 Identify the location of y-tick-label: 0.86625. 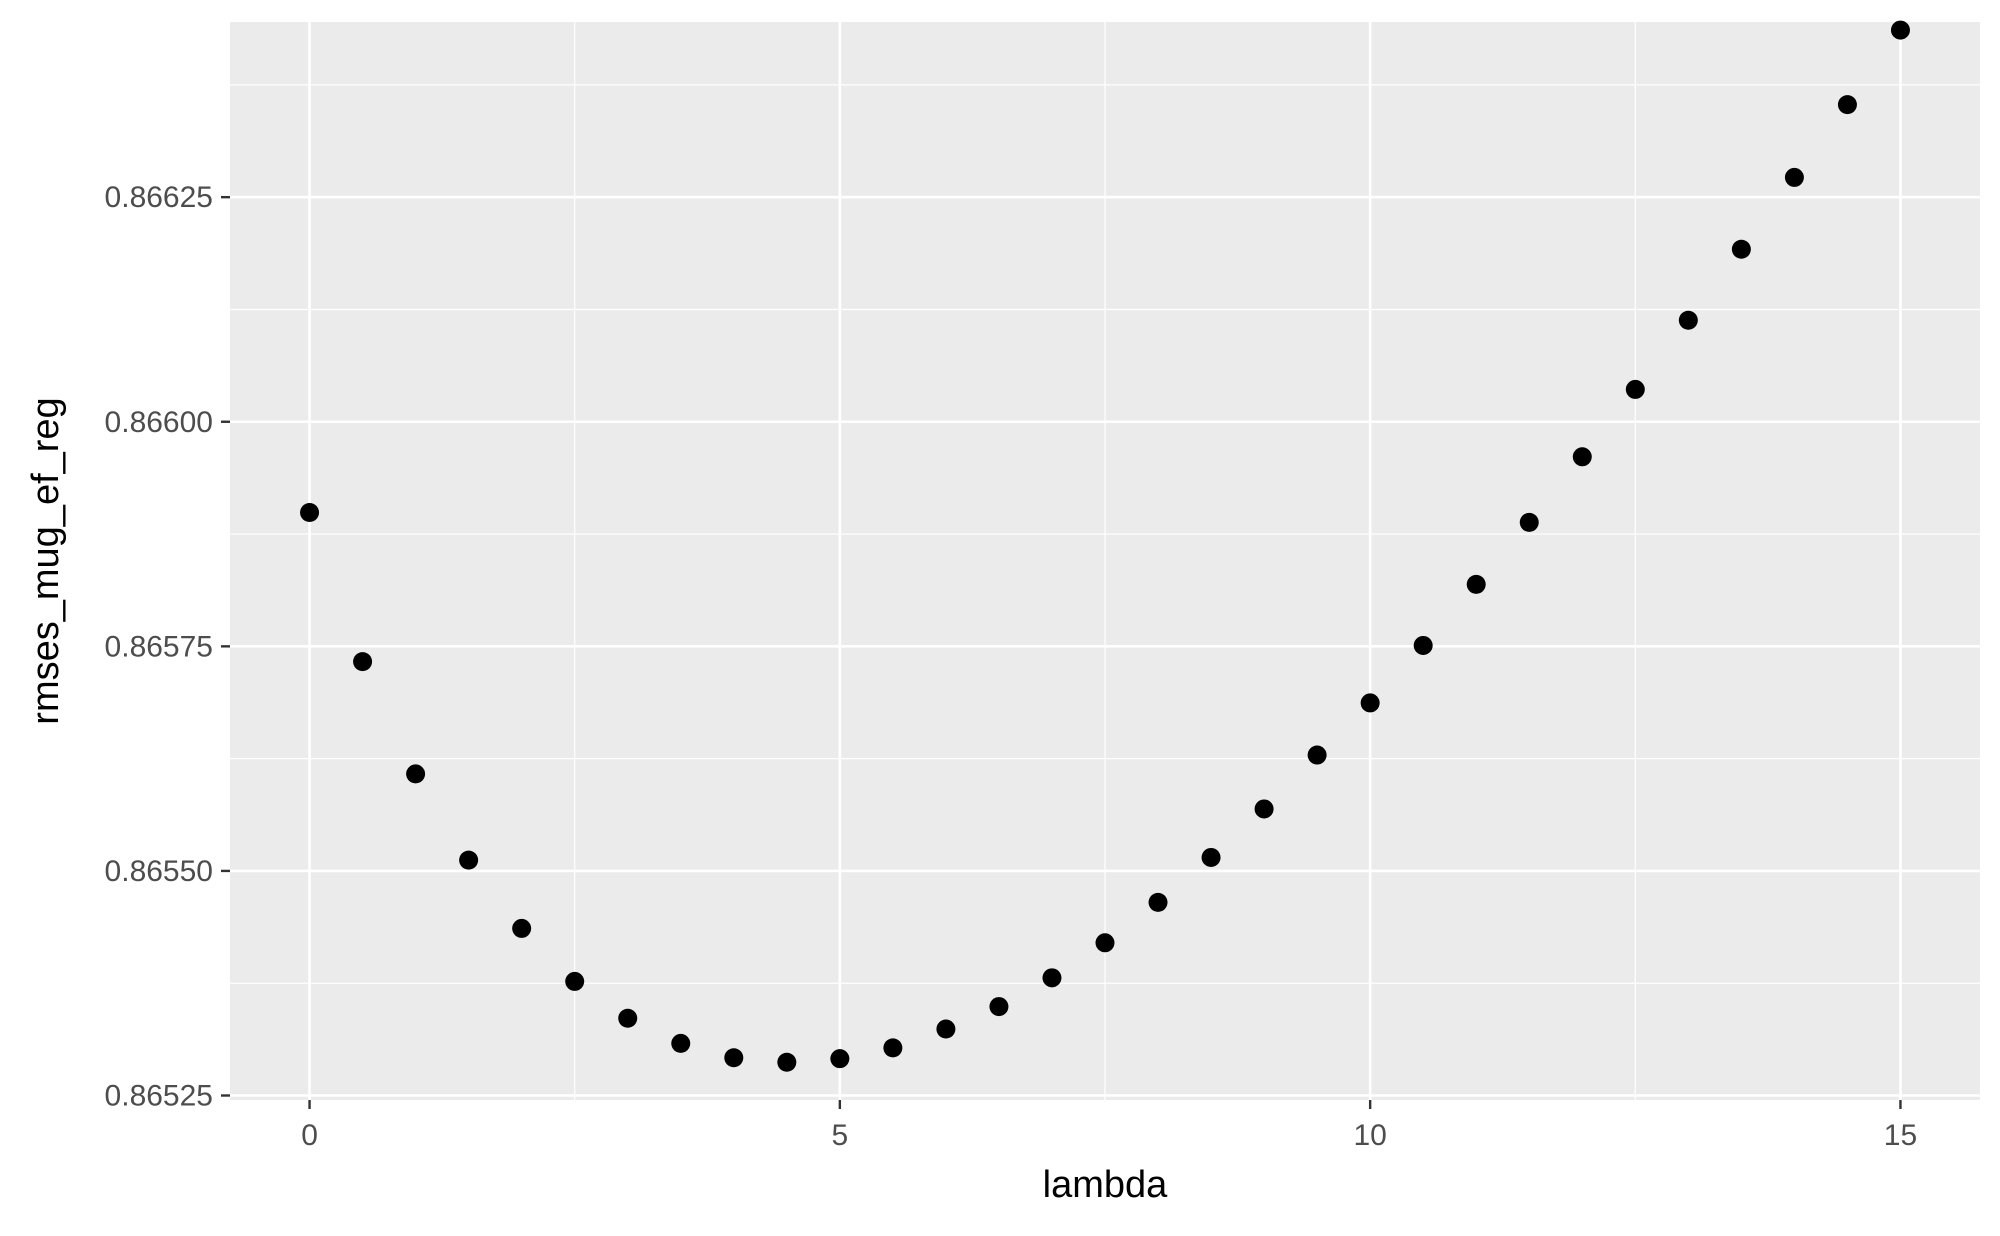
(159, 197).